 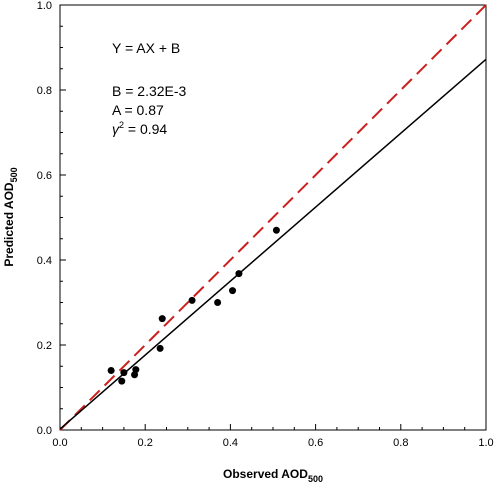 I want to click on a-value-label: A = 0.87, so click(x=138, y=110).